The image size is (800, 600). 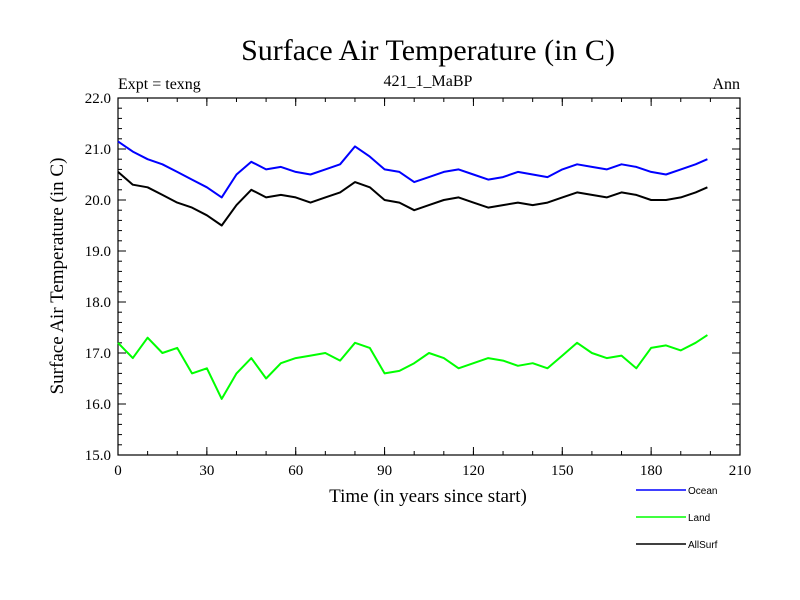 I want to click on legend: Ocean Land AllSurf, so click(x=677, y=518).